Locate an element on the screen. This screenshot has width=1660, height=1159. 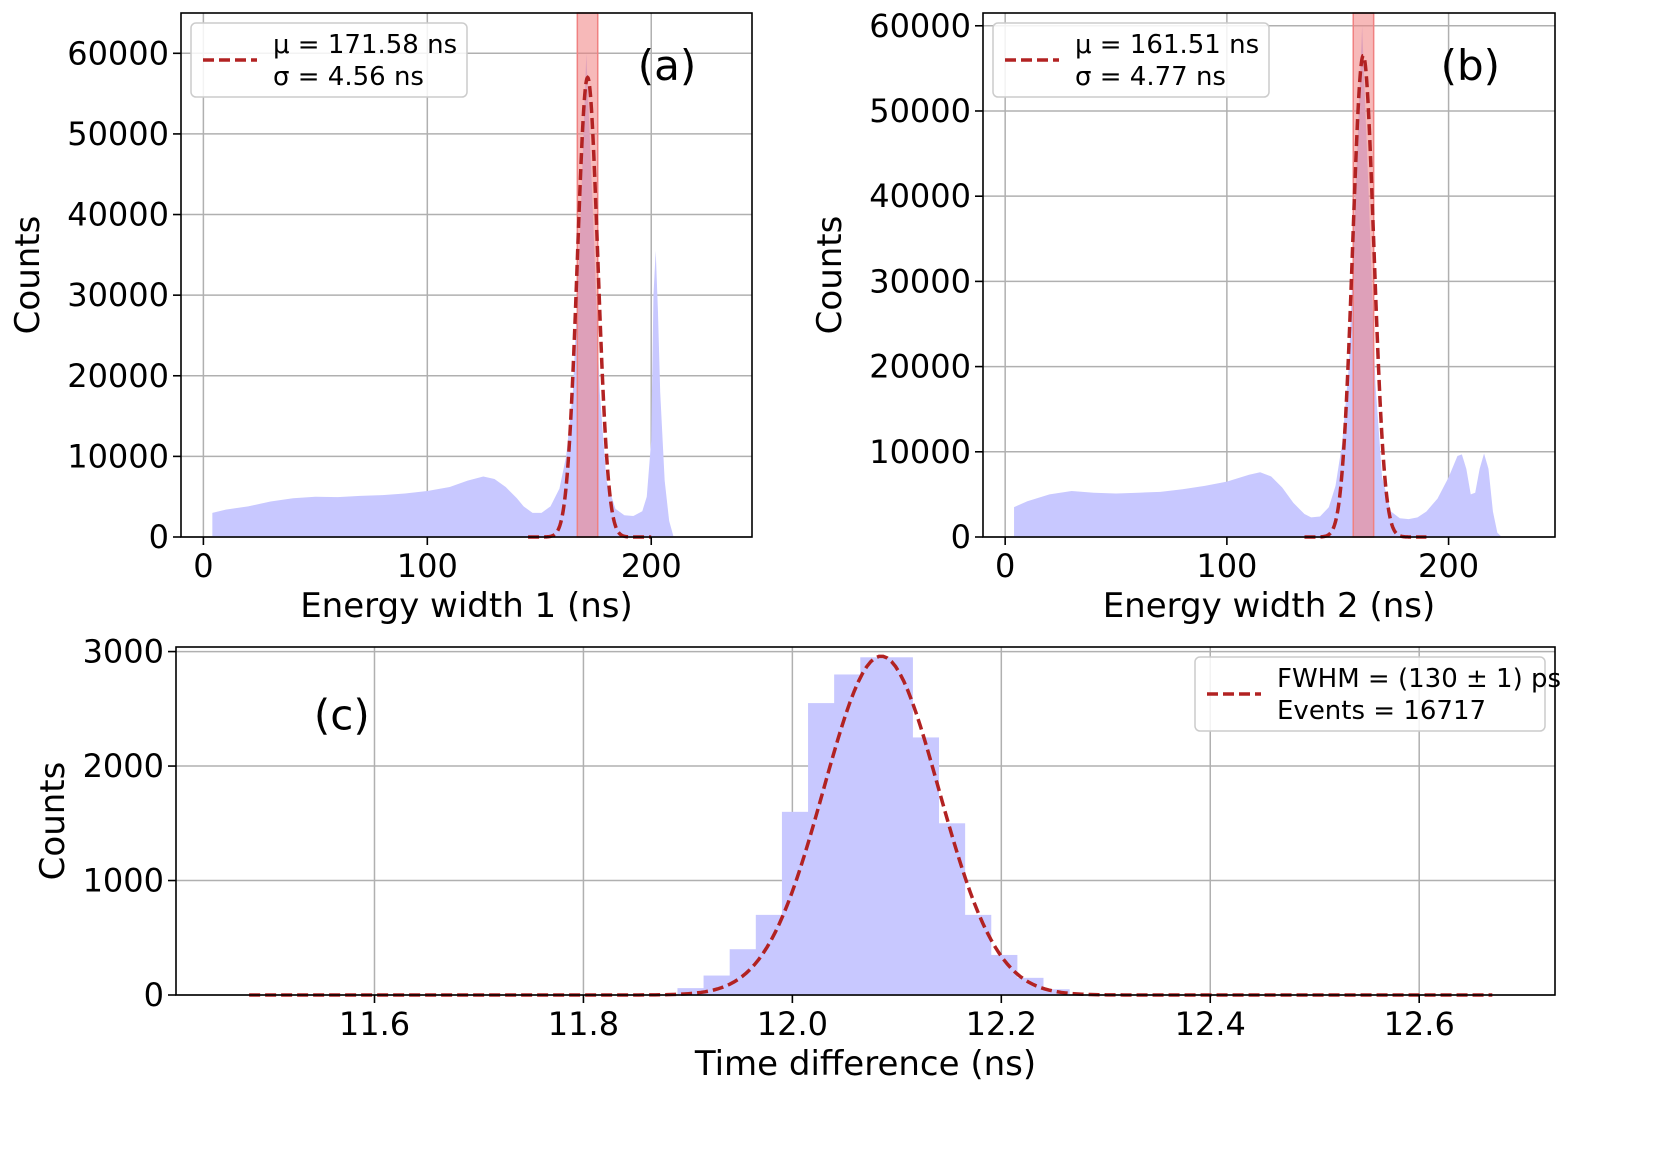
legend-box-c is located at coordinates (1370, 694).